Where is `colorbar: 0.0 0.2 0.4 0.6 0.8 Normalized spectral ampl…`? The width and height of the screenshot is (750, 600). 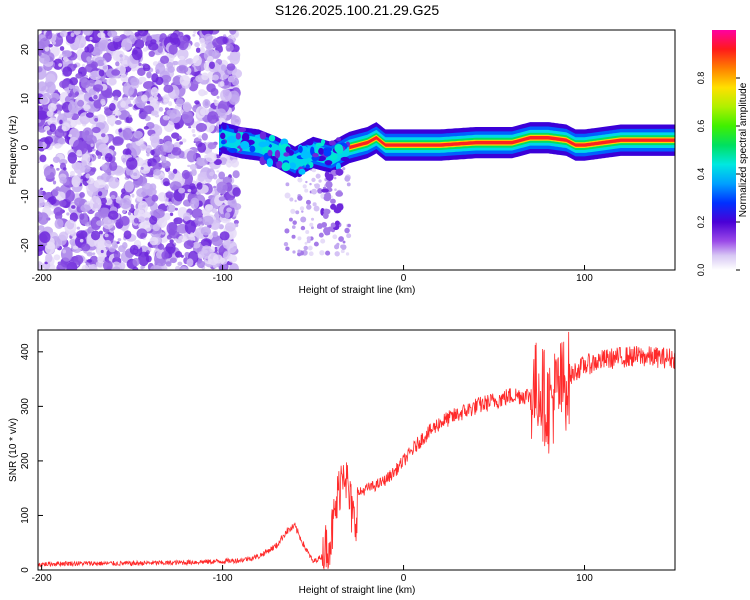
colorbar: 0.0 0.2 0.4 0.6 0.8 Normalized spectral ampl… is located at coordinates (722, 153).